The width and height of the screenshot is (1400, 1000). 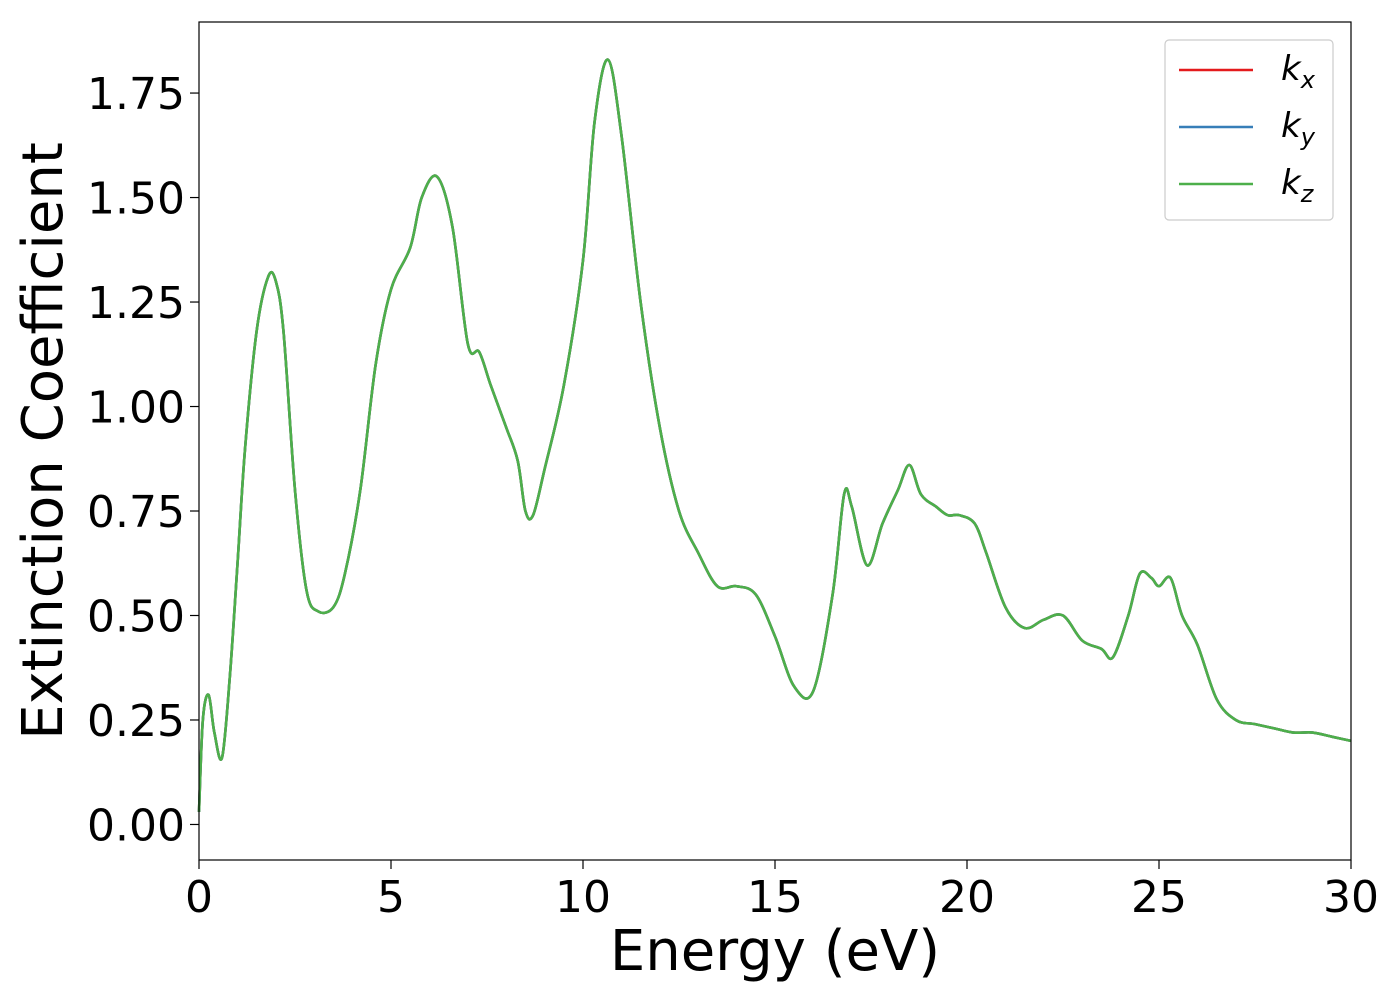 I want to click on legend-label-k-z: kz, so click(x=1298, y=185).